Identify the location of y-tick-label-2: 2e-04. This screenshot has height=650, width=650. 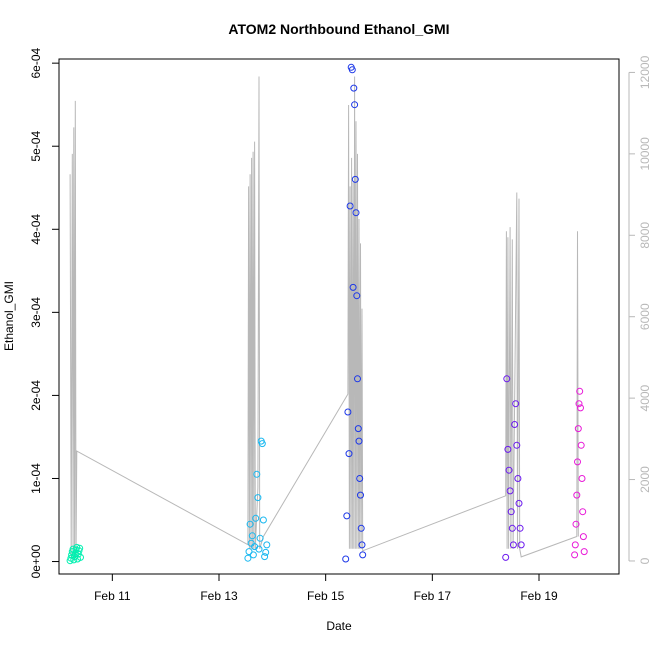
(36, 395).